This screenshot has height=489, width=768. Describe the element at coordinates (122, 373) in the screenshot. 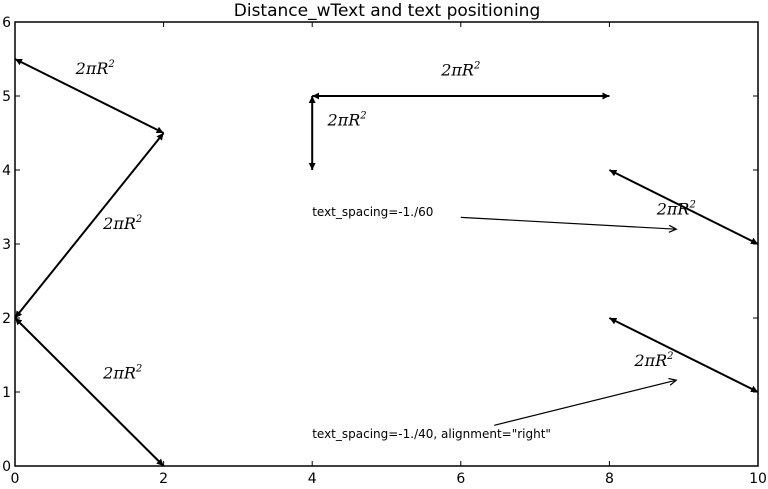

I see `distance-label-2: 2πR2` at that location.